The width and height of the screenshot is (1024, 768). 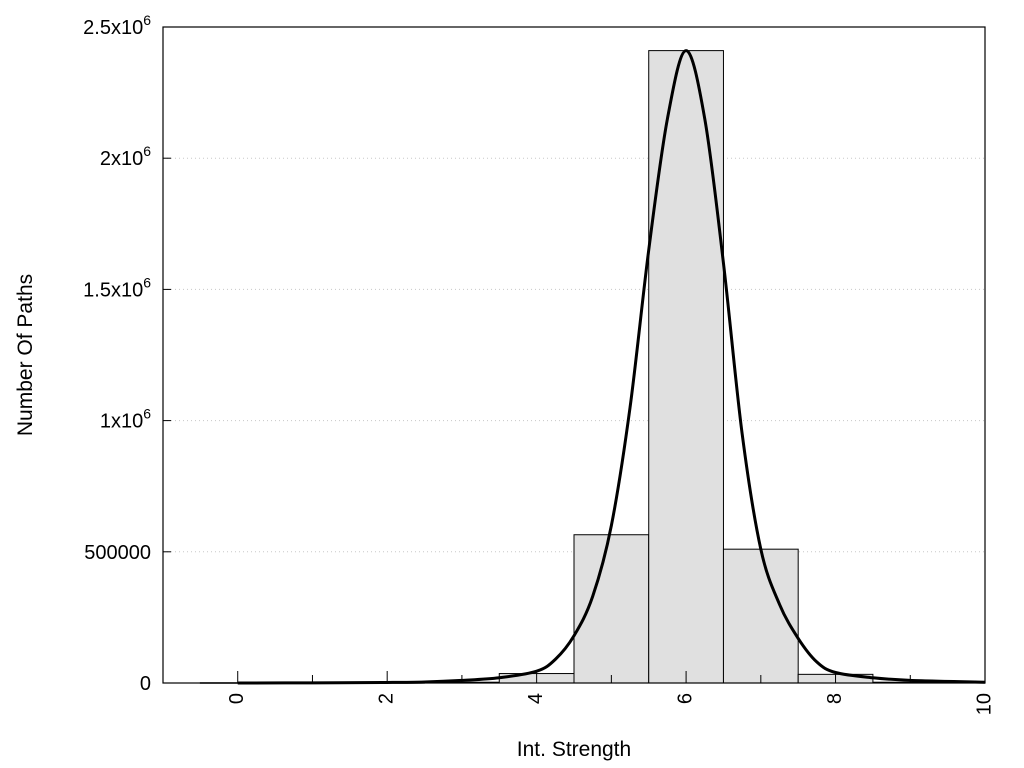 What do you see at coordinates (147, 151) in the screenshot?
I see `y-tick-label-exp-4: 6` at bounding box center [147, 151].